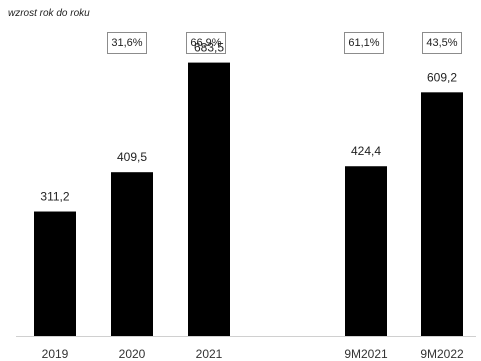  Describe the element at coordinates (442, 77) in the screenshot. I see `data-label-9m2022: 609,2` at that location.